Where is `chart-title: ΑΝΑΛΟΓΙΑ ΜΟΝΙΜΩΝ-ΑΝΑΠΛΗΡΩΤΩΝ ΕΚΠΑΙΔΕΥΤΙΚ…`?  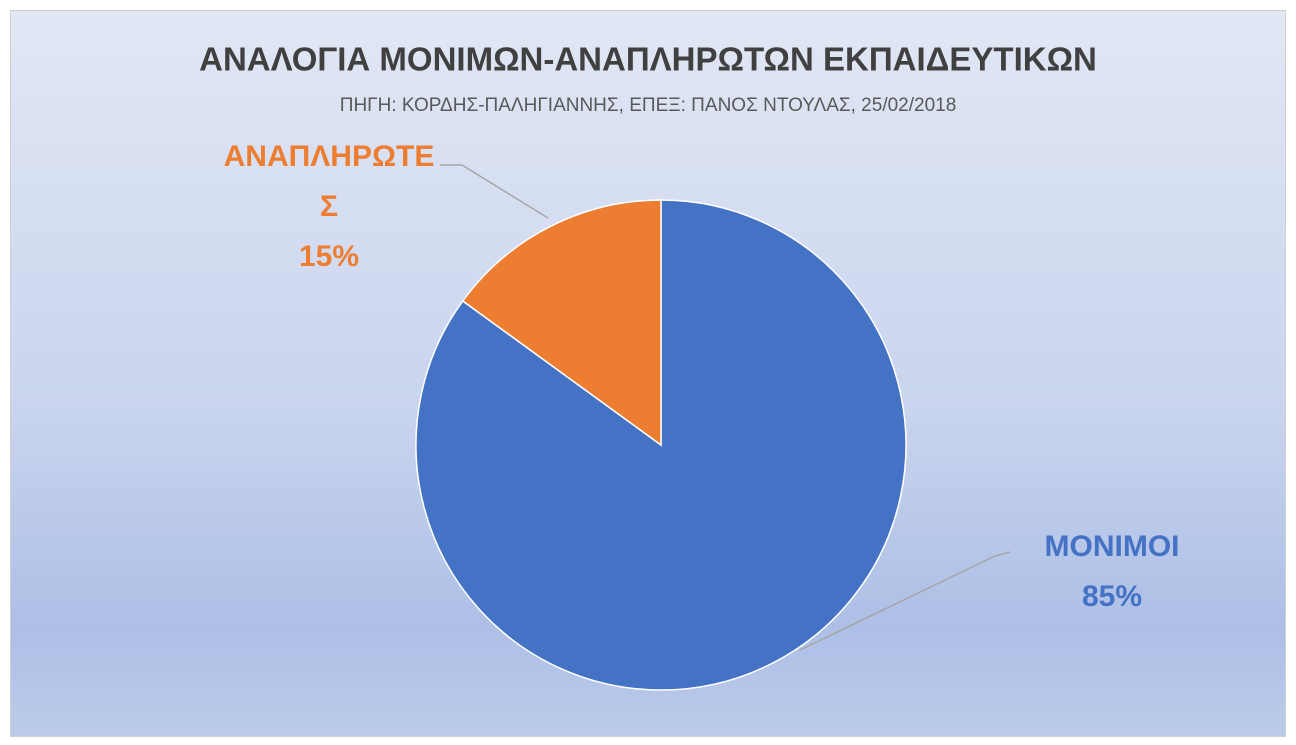 chart-title: ΑΝΑΛΟΓΙΑ ΜΟΝΙΜΩΝ-ΑΝΑΠΛΗΡΩΤΩΝ ΕΚΠΑΙΔΕΥΤΙΚ… is located at coordinates (648, 59).